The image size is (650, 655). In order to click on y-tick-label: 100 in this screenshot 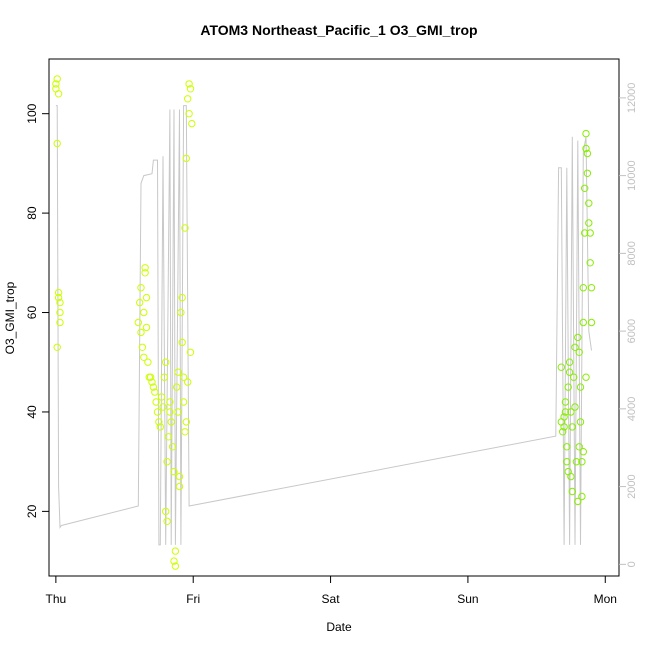, I will do `click(32, 113)`.